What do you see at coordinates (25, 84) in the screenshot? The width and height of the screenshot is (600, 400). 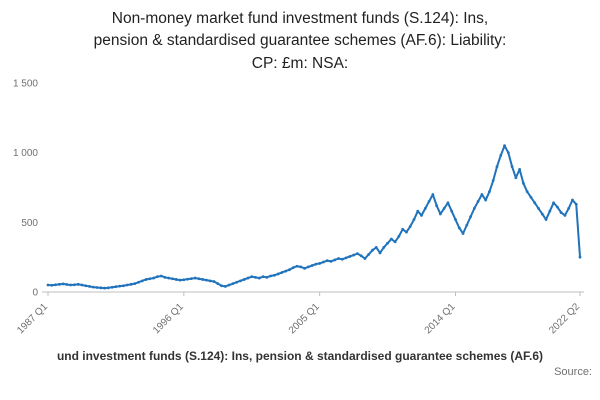 I see `y-tick-label: 1 500` at bounding box center [25, 84].